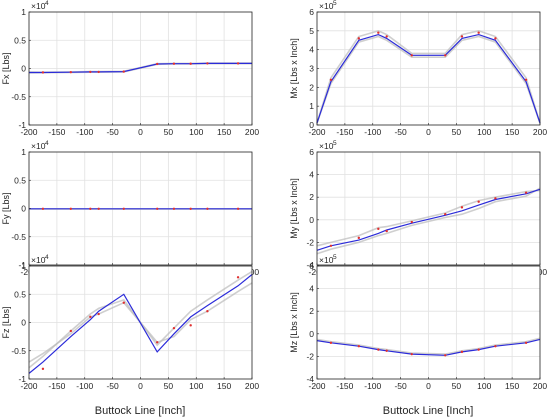  Describe the element at coordinates (311, 266) in the screenshot. I see `y-tick-label: 6` at that location.